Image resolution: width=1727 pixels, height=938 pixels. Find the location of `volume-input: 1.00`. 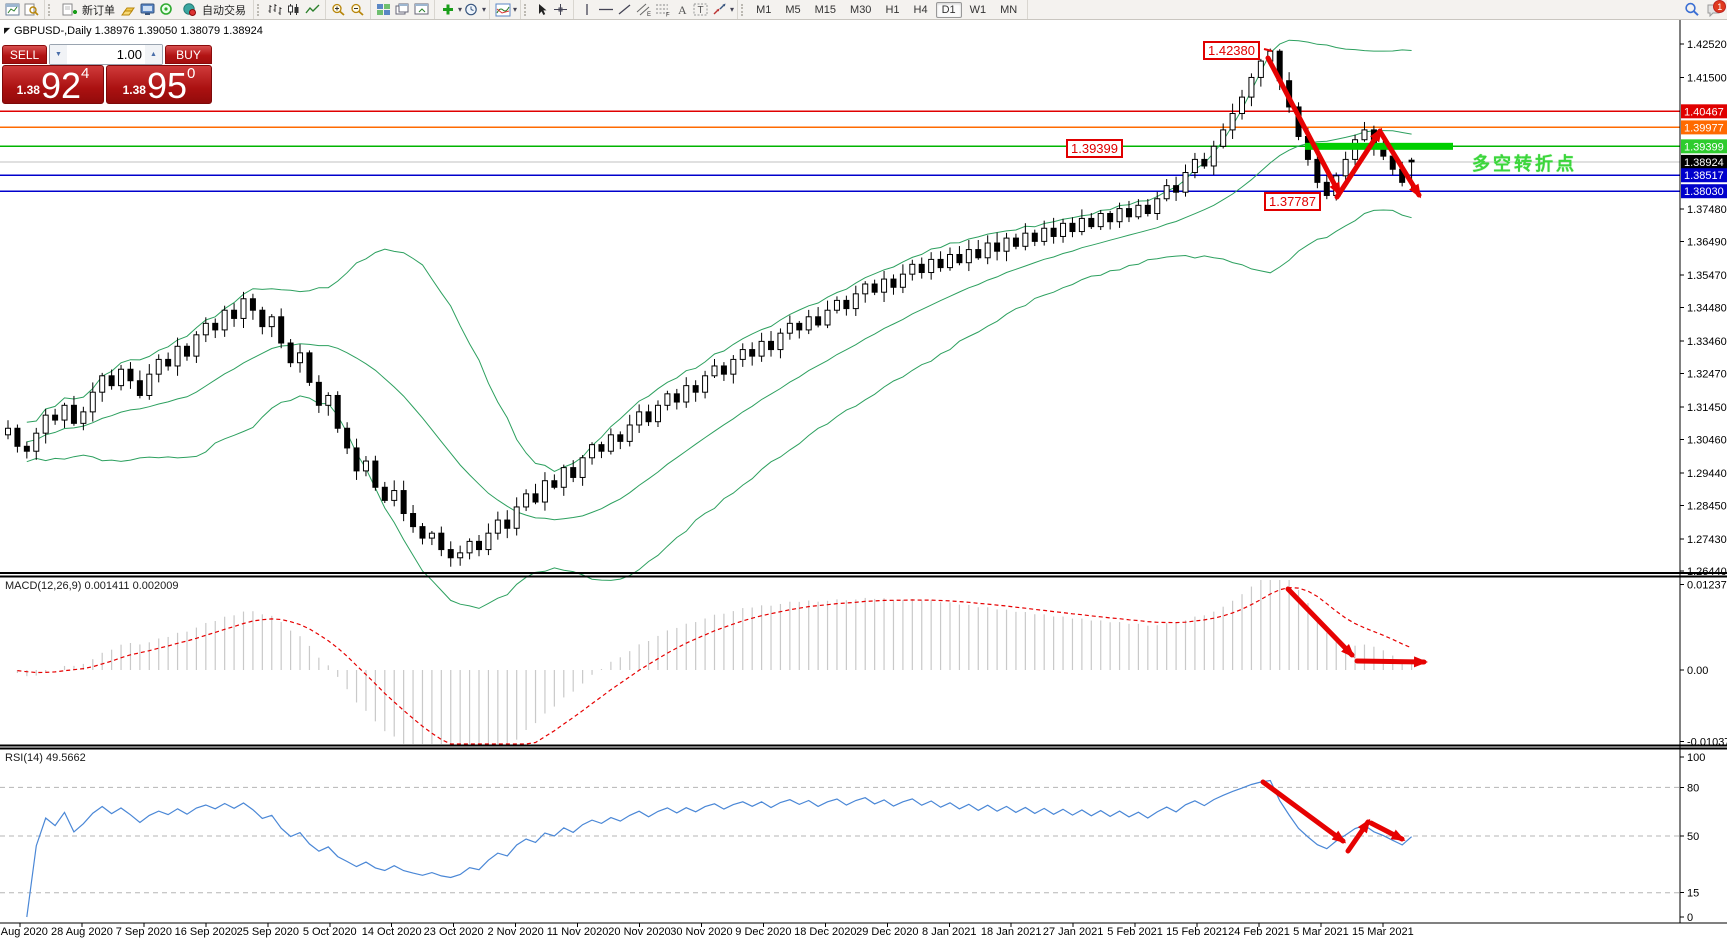

volume-input: 1.00 is located at coordinates (129, 54).